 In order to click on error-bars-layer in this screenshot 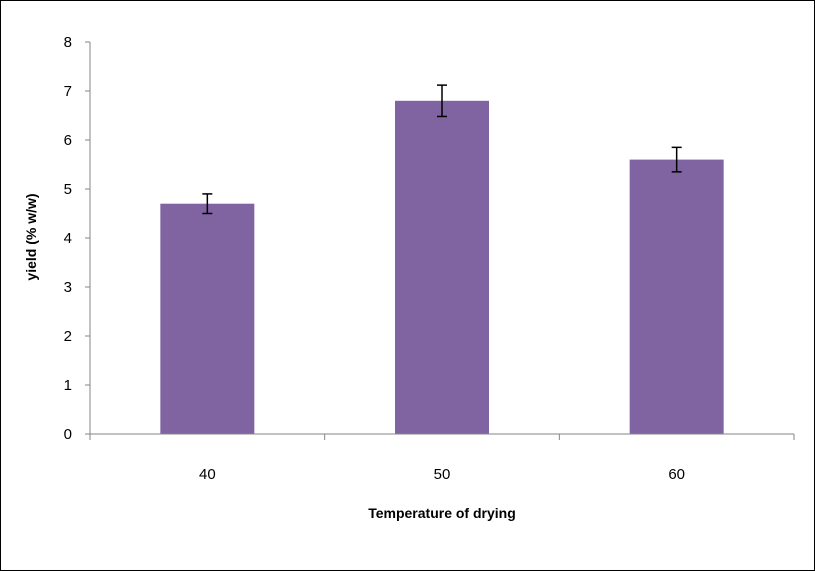, I will do `click(442, 149)`.